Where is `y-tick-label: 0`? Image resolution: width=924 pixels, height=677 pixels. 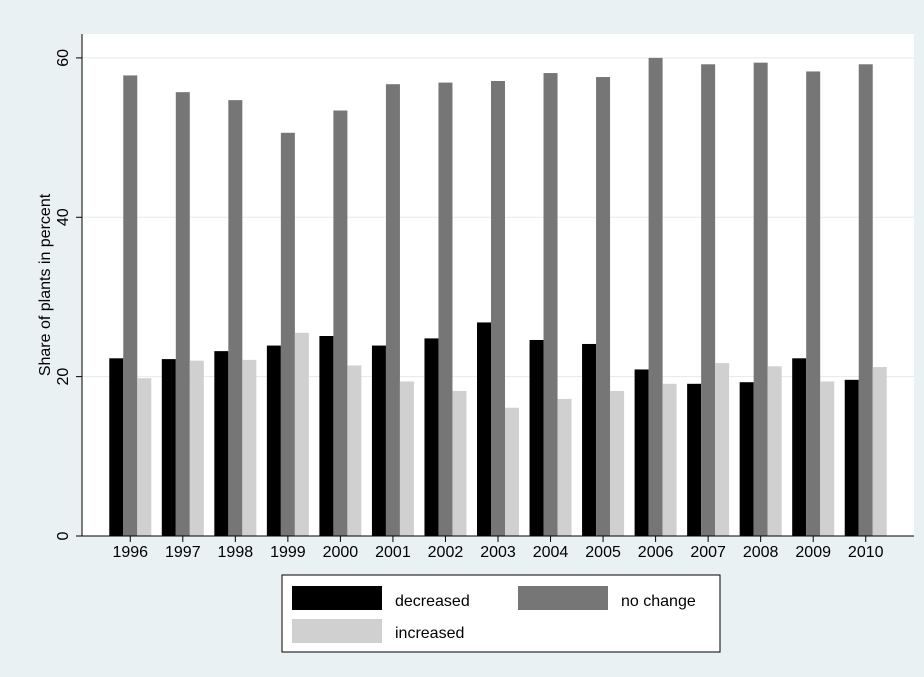
y-tick-label: 0 is located at coordinates (63, 535).